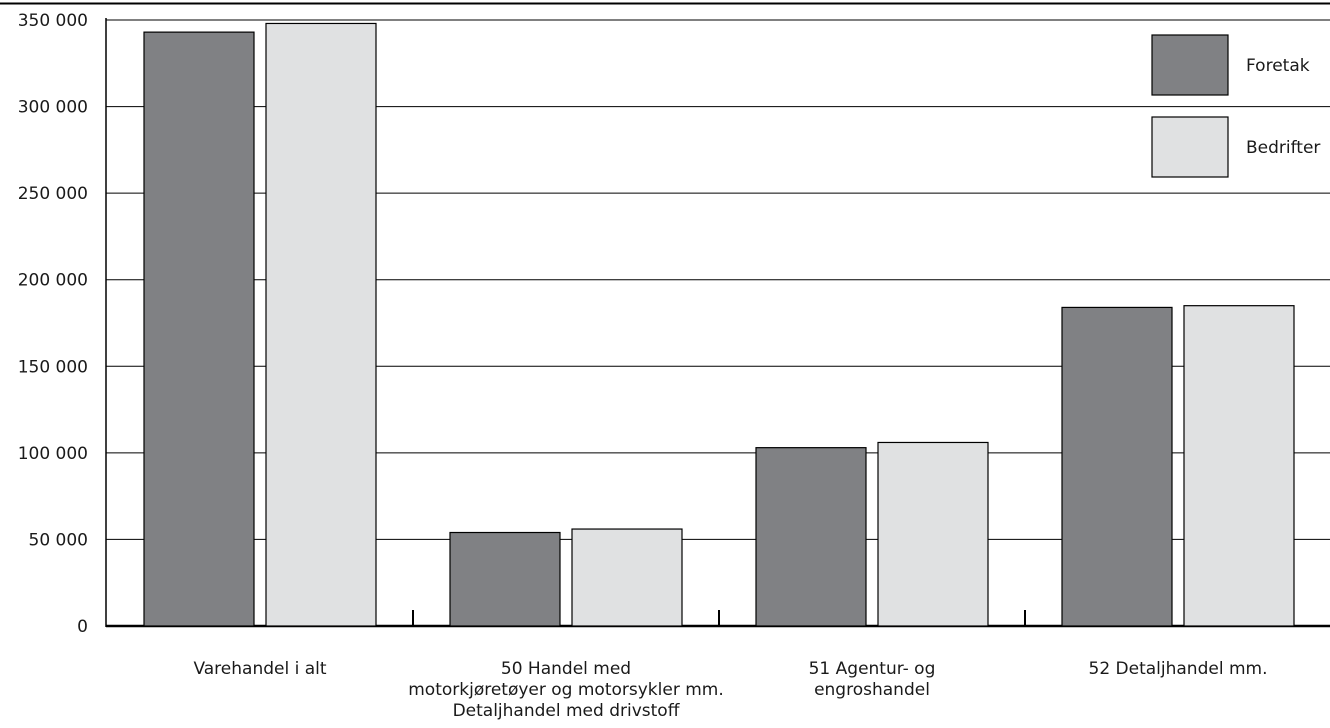 The width and height of the screenshot is (1330, 728). What do you see at coordinates (1283, 148) in the screenshot?
I see `legend-label: Bedrifter` at bounding box center [1283, 148].